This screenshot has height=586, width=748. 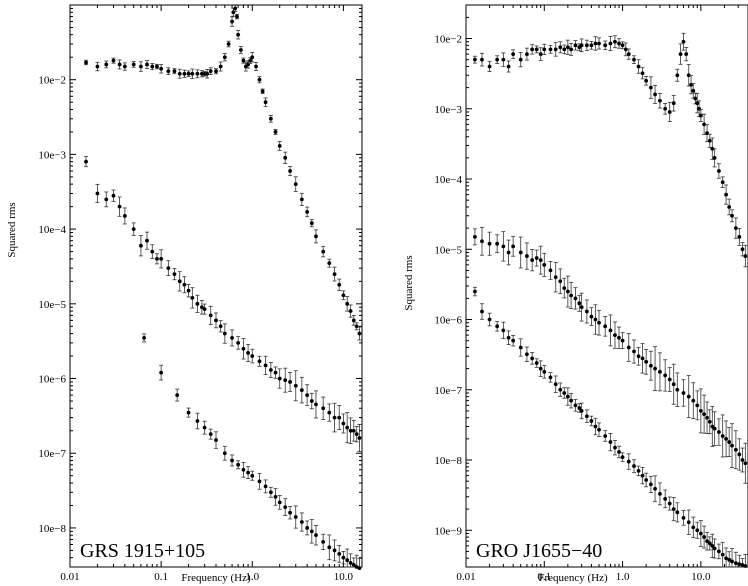 I want to click on y-tick-label: 10e−5, so click(x=448, y=250).